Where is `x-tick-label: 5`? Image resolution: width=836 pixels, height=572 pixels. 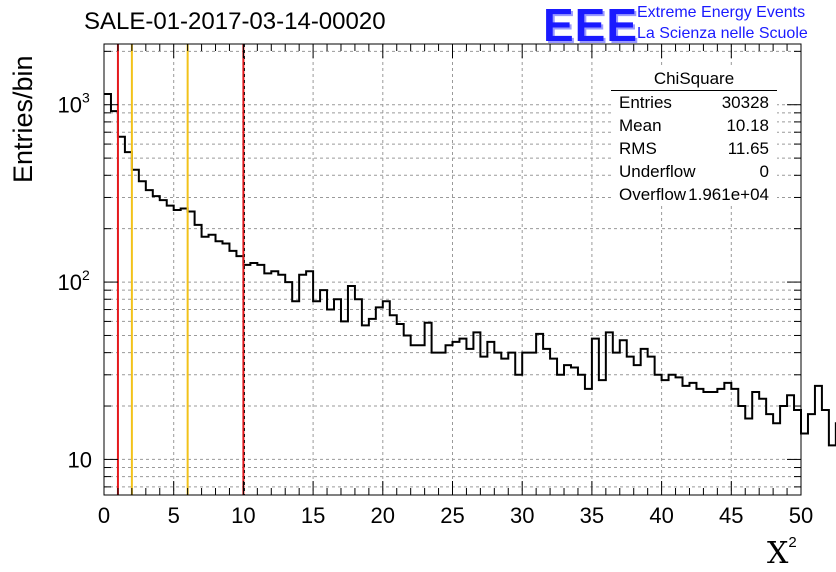 x-tick-label: 5 is located at coordinates (174, 515).